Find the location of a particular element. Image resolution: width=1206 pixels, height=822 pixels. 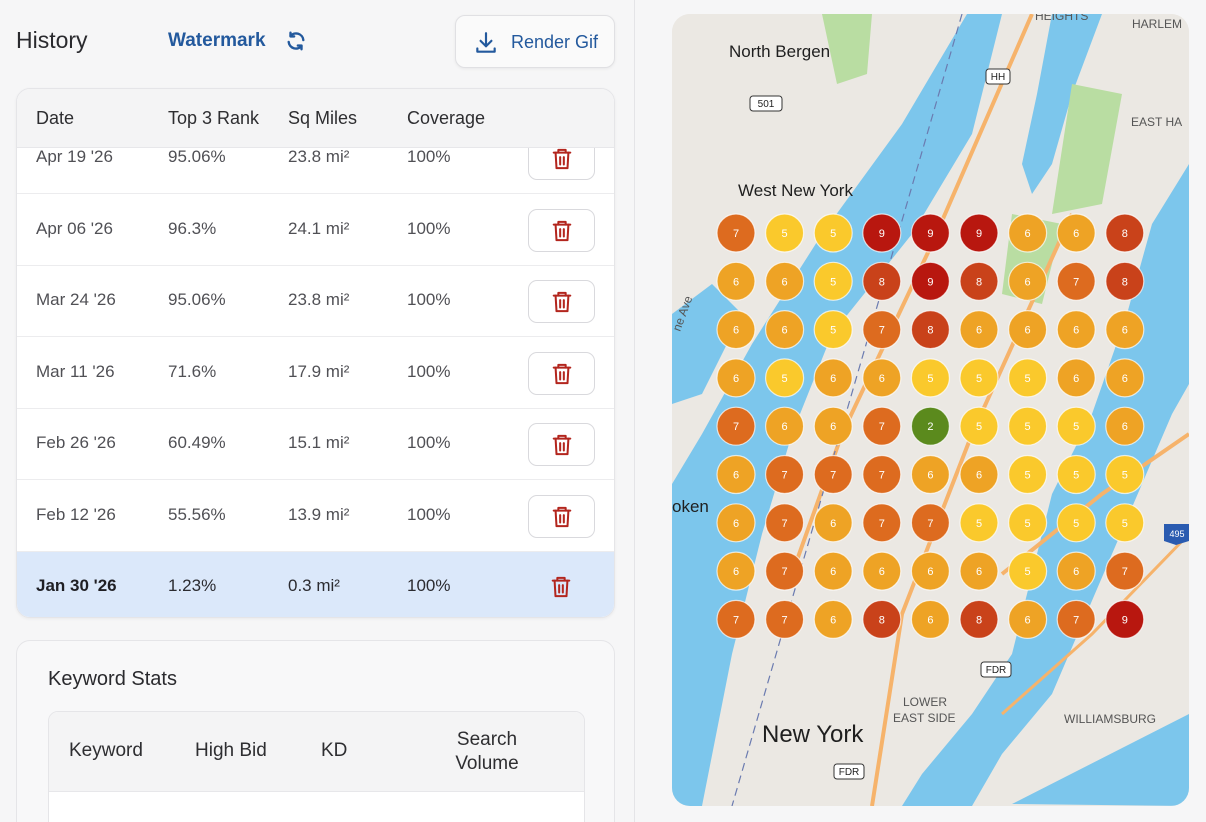

render-gif-button: Render Gif is located at coordinates (535, 41).